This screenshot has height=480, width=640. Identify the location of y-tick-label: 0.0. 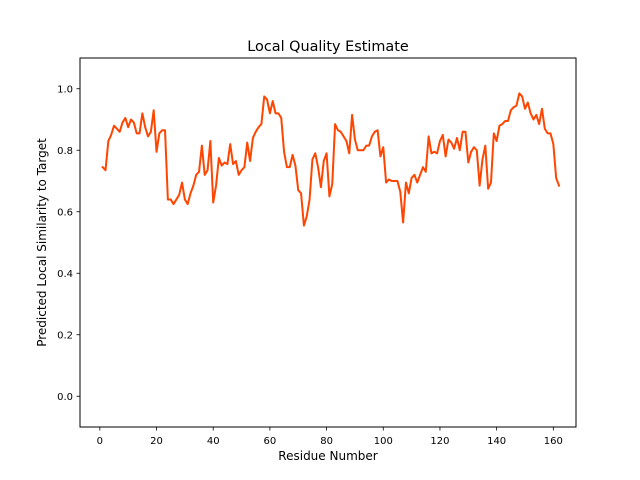
(65, 397).